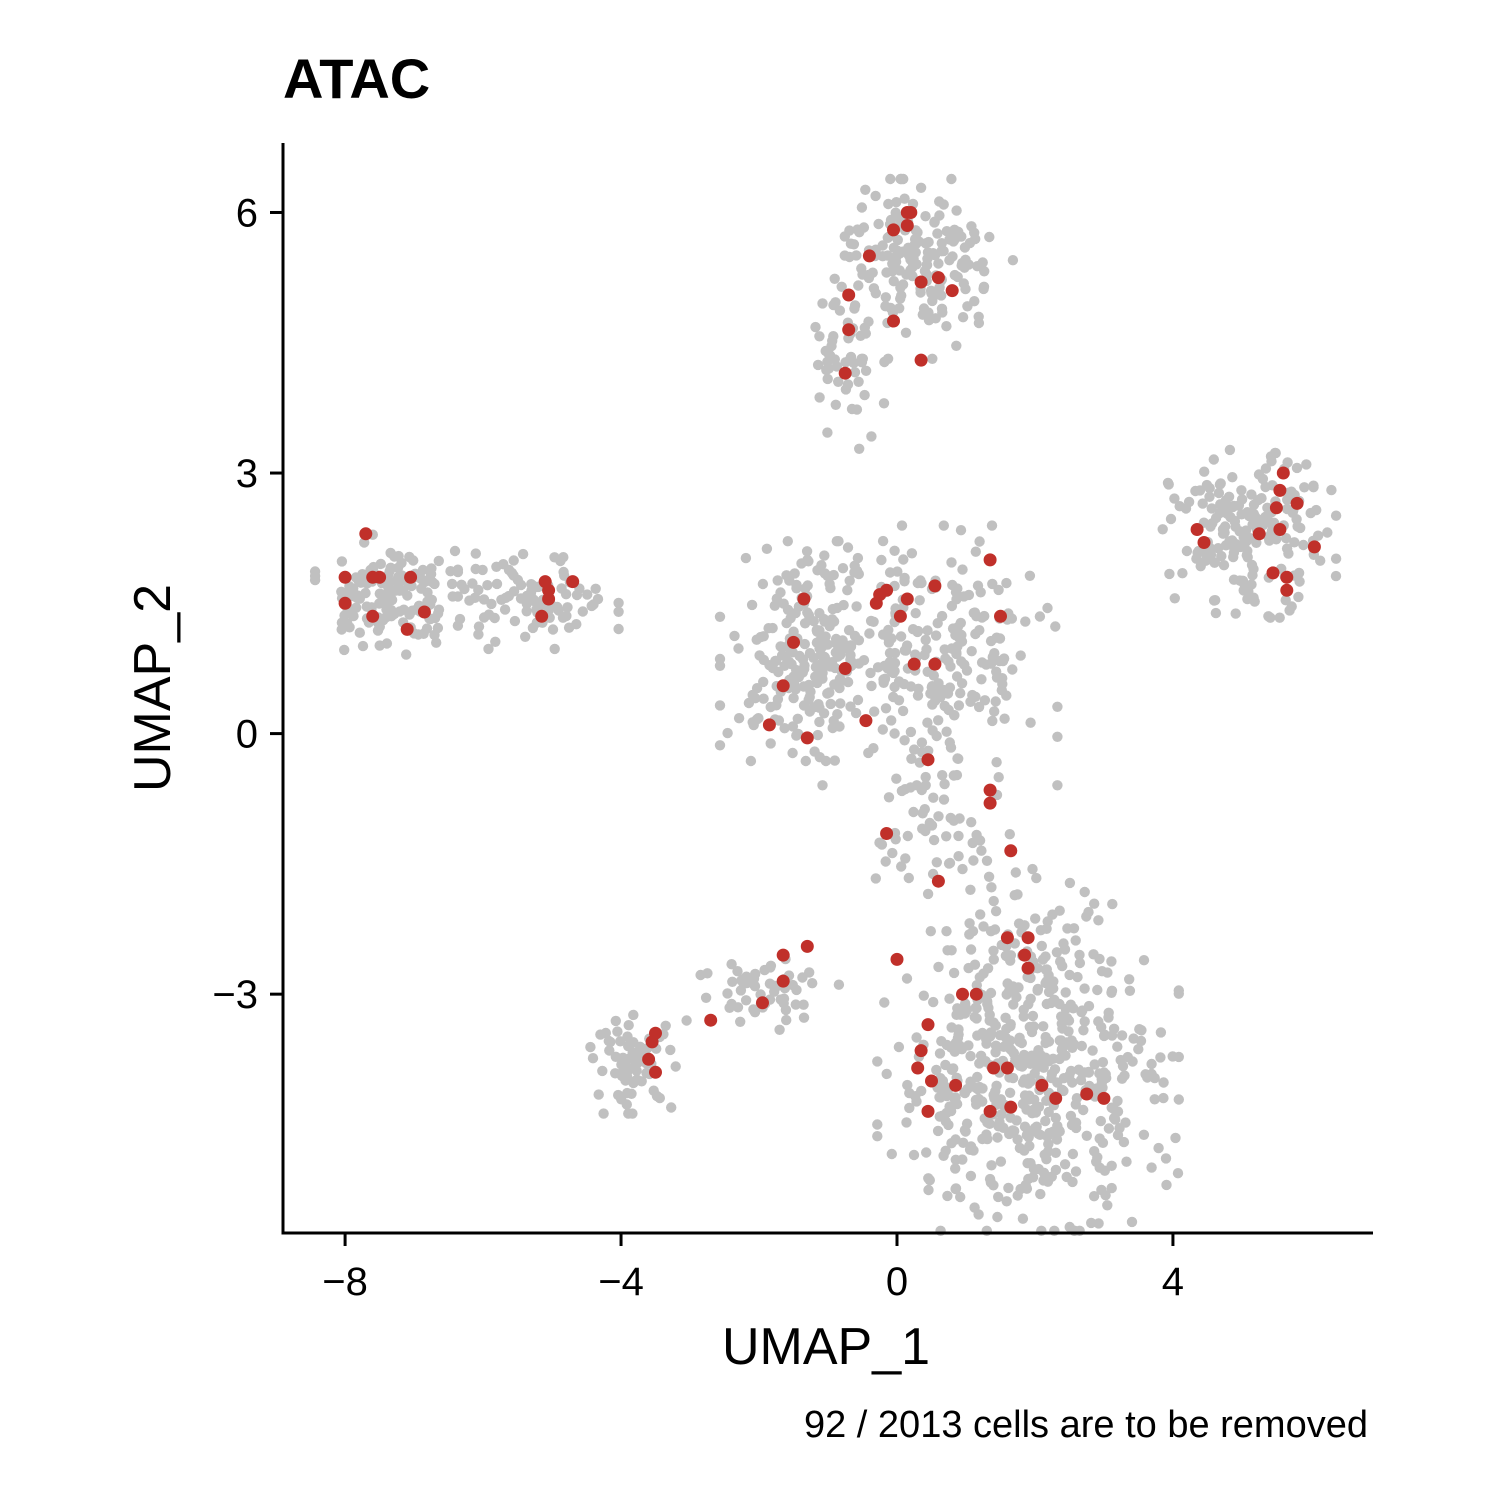  I want to click on y-axis-ticks: −3 0 3 6, so click(247, 604).